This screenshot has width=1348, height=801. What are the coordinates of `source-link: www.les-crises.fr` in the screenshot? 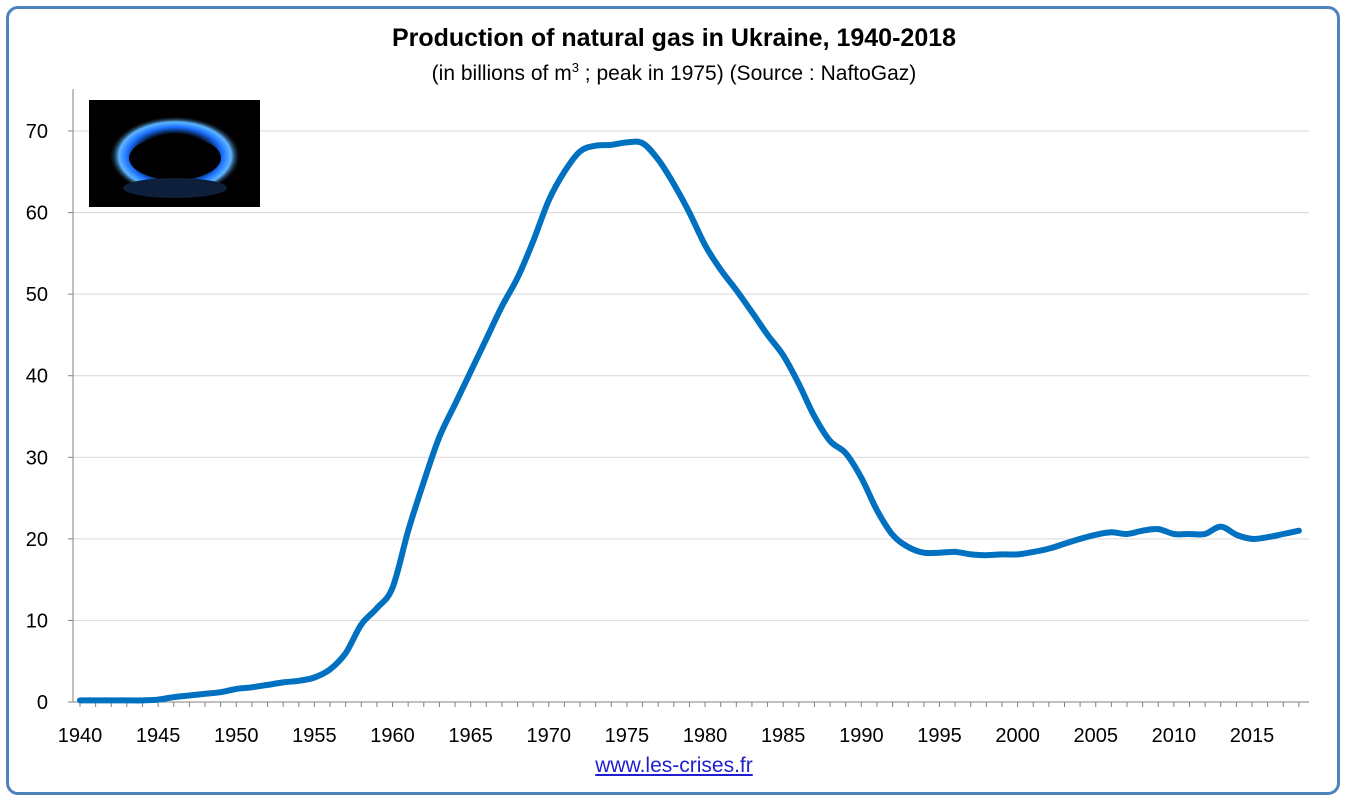 It's located at (674, 765).